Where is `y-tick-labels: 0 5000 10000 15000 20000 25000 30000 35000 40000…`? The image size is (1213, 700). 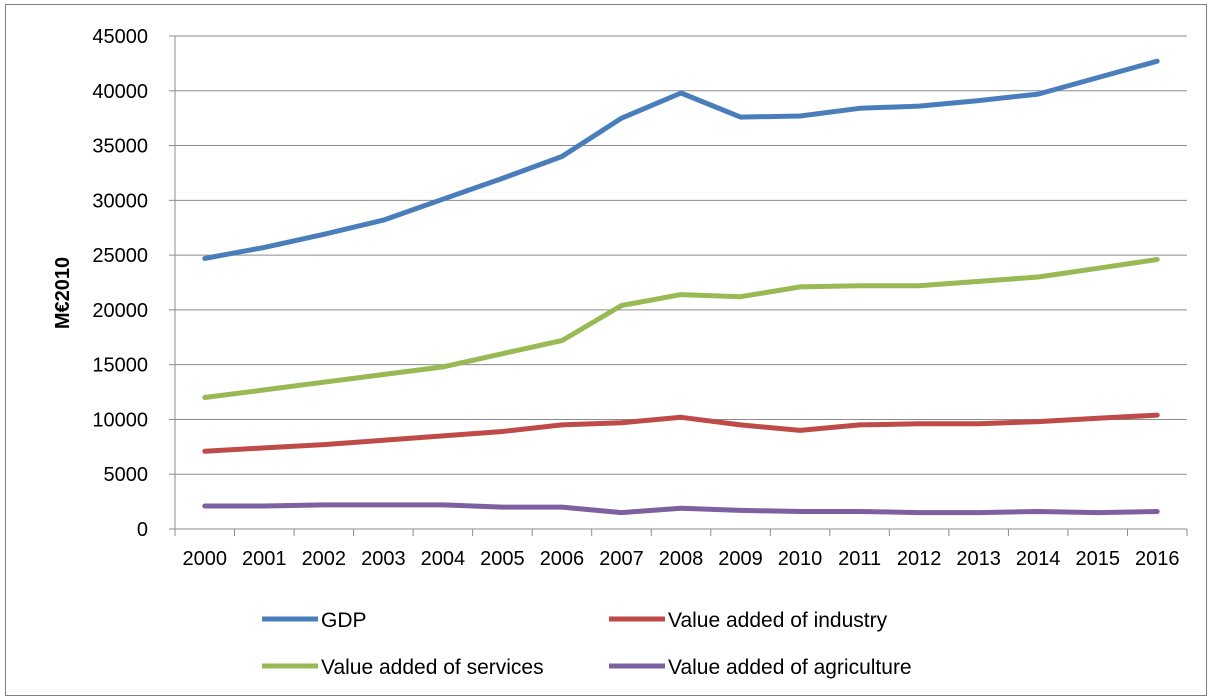
y-tick-labels: 0 5000 10000 15000 20000 25000 30000 35000 40000… is located at coordinates (120, 283).